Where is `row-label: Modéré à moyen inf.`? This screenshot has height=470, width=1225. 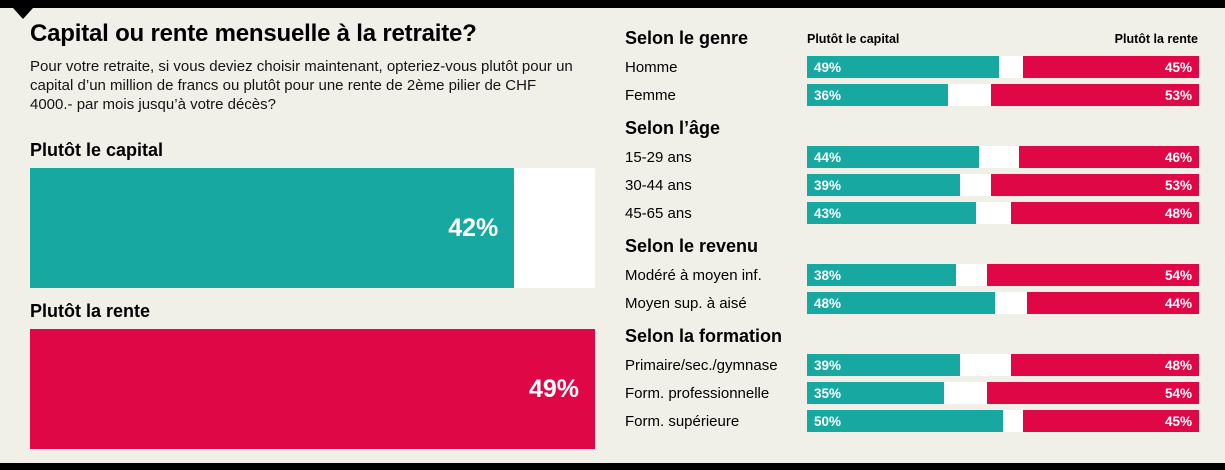 row-label: Modéré à moyen inf. is located at coordinates (693, 275).